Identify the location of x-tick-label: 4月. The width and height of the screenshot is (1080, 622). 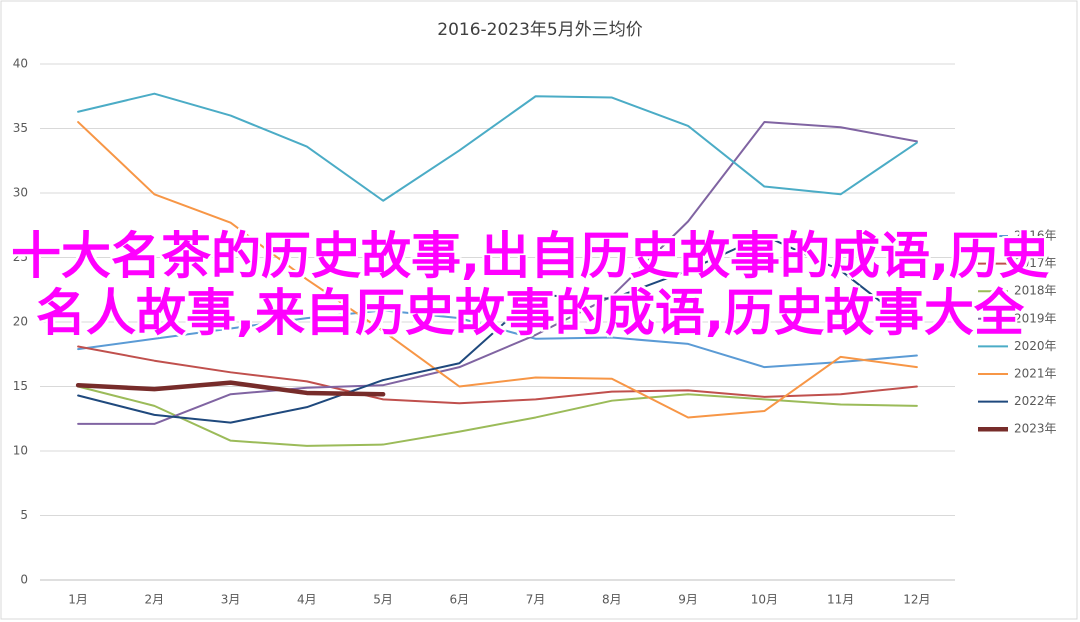
(307, 600).